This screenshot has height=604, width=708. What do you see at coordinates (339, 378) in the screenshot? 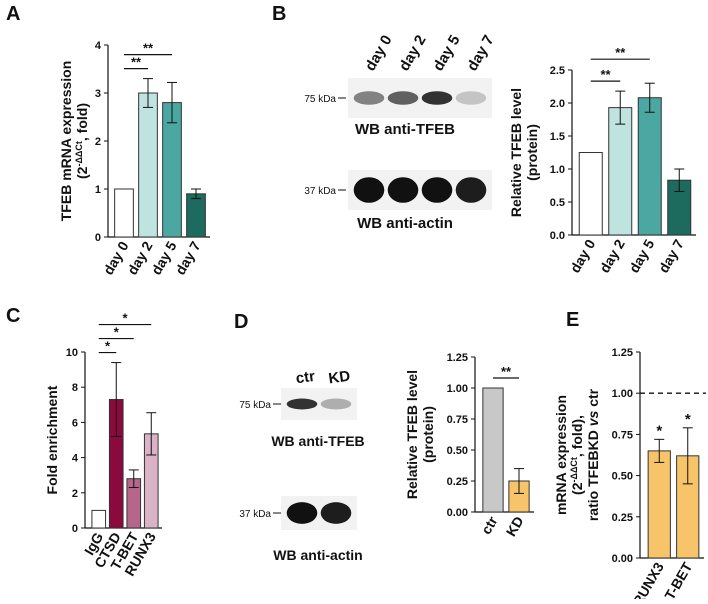
I see `lane-label: KD` at bounding box center [339, 378].